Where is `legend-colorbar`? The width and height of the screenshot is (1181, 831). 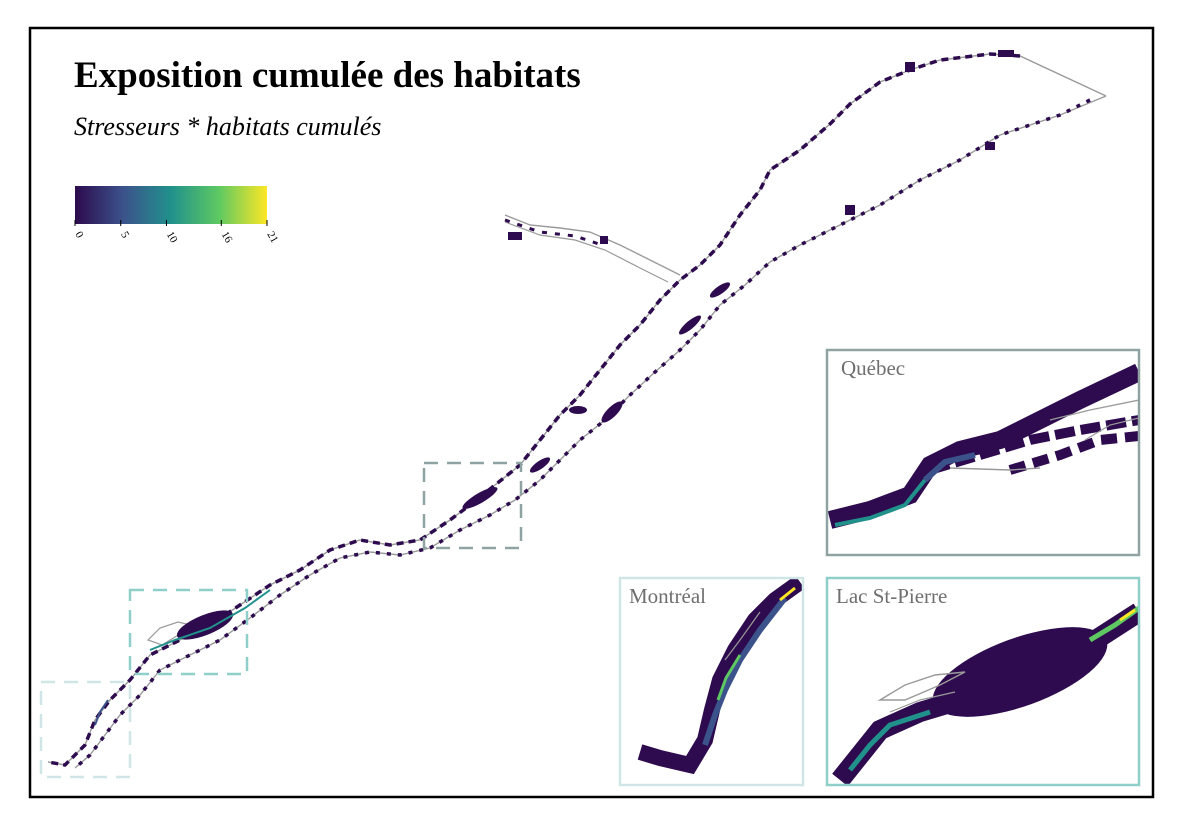
legend-colorbar is located at coordinates (171, 205).